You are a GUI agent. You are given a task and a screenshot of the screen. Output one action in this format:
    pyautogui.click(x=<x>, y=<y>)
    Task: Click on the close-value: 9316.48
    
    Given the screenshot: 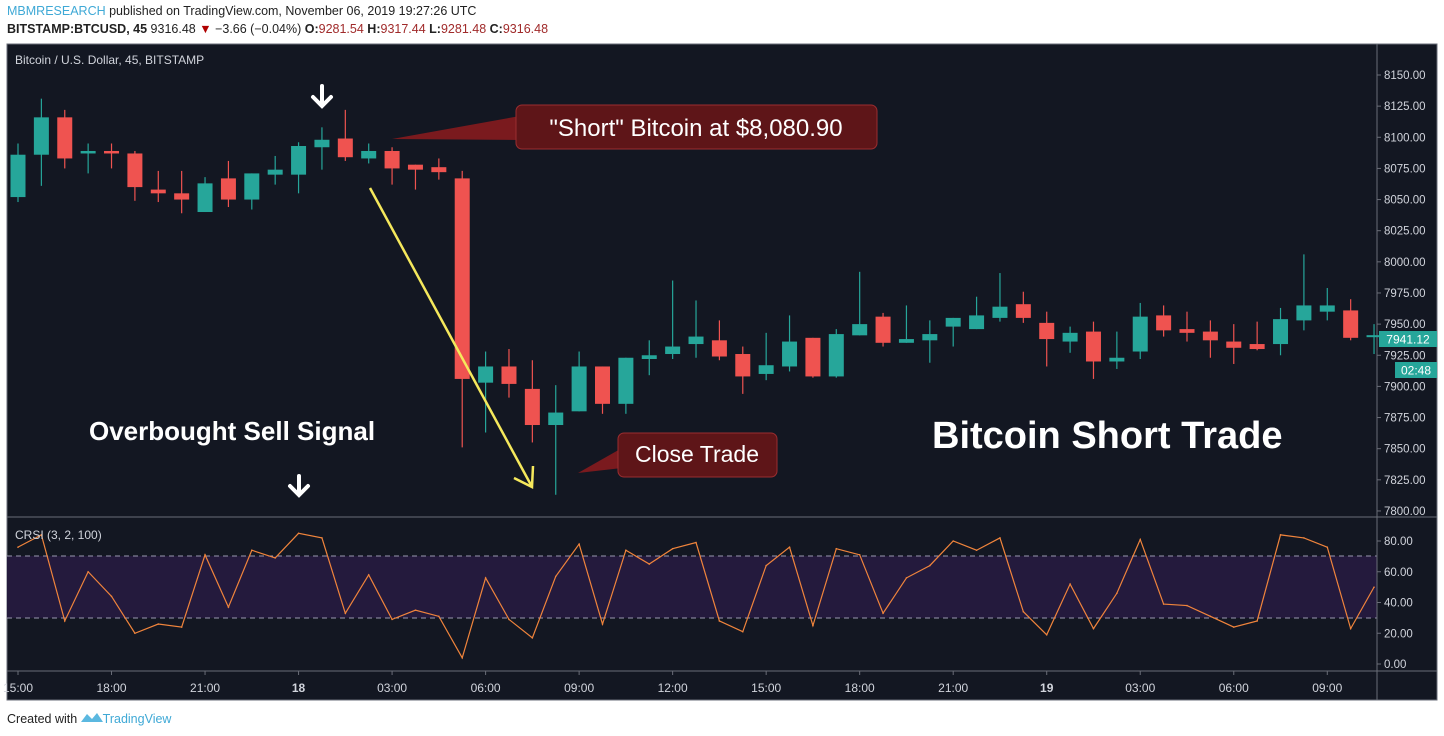 What is the action you would take?
    pyautogui.click(x=525, y=29)
    